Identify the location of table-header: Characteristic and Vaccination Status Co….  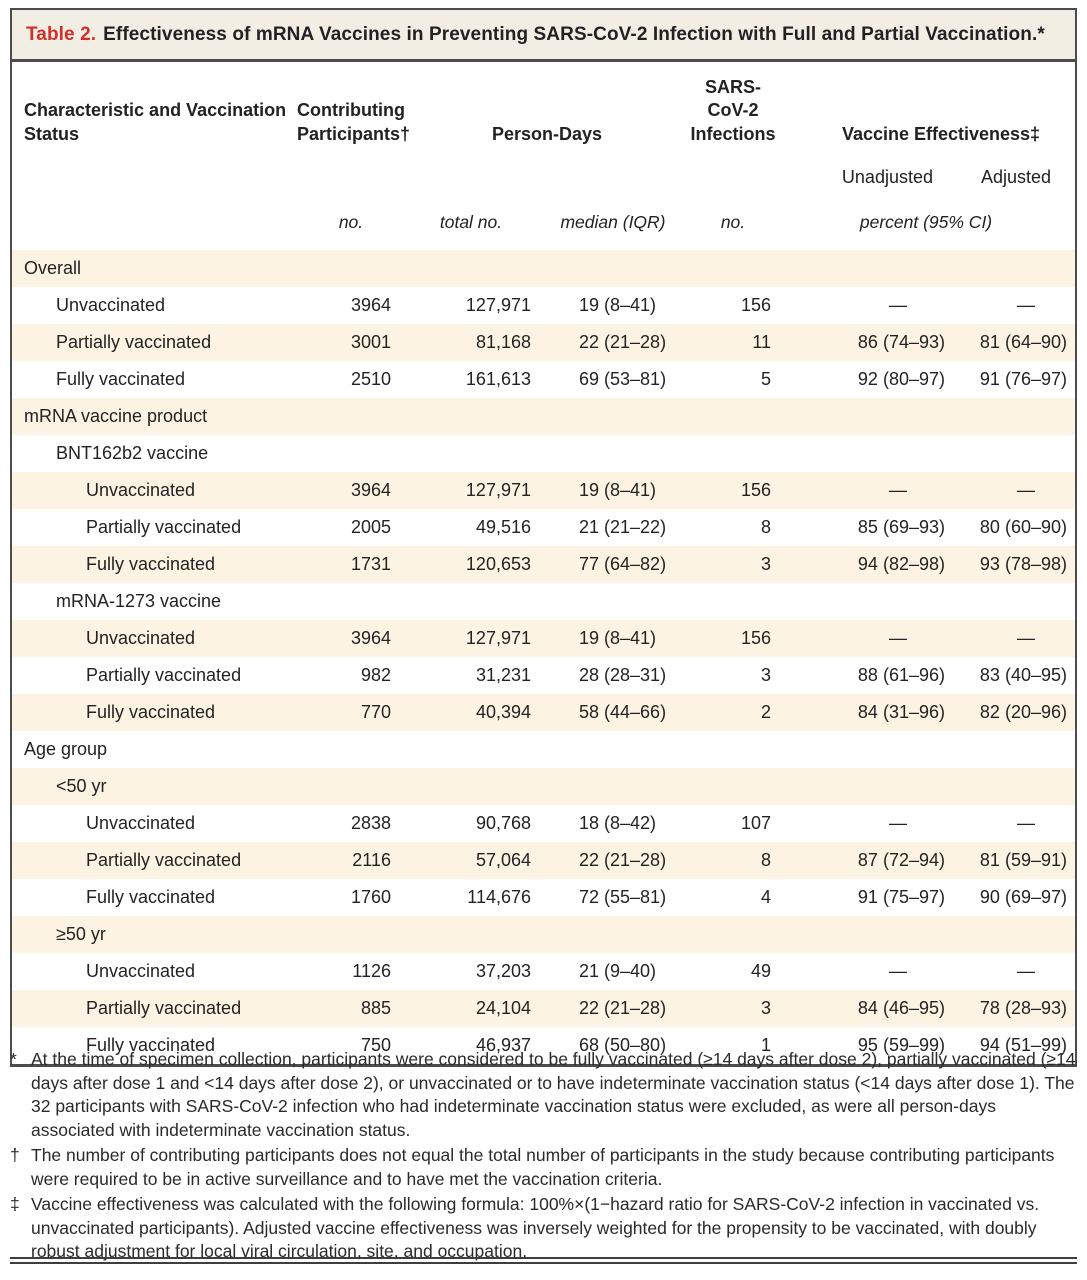
(543, 156).